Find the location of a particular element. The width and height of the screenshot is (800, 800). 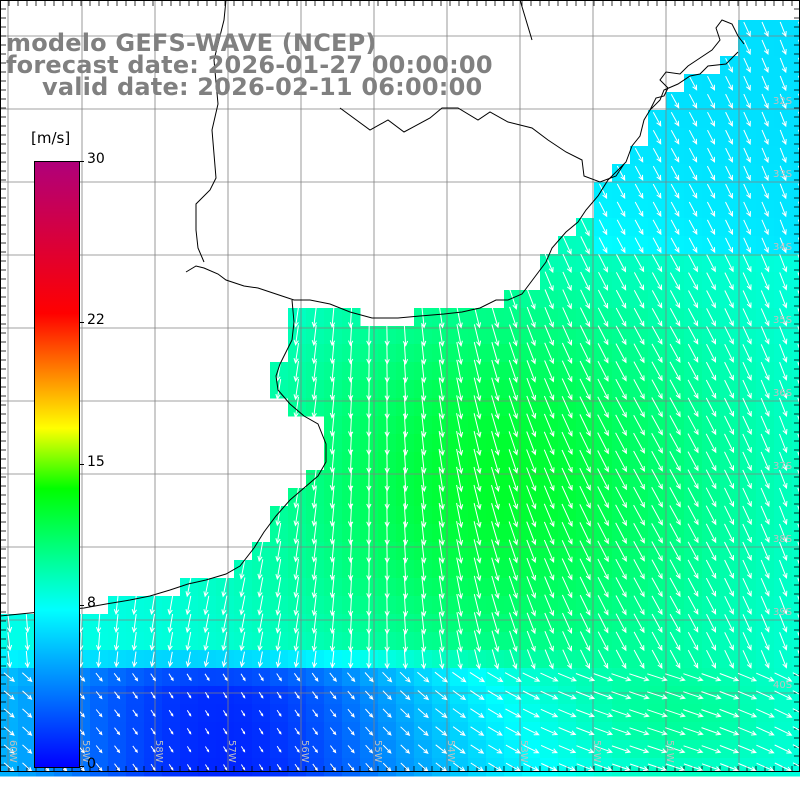

longitude-label: 58W is located at coordinates (158, 751).